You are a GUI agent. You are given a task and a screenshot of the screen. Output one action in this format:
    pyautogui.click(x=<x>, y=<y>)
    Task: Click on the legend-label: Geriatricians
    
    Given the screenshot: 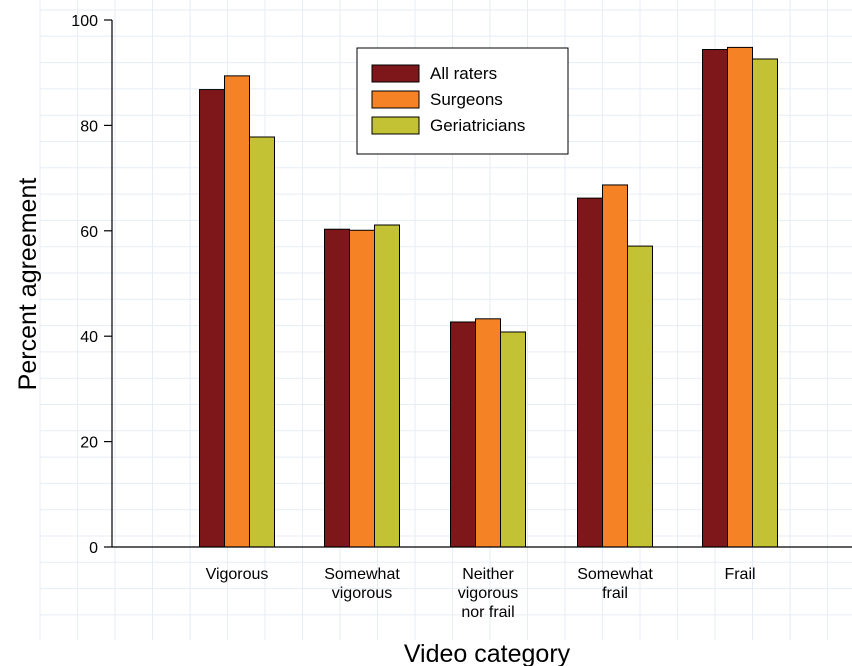 What is the action you would take?
    pyautogui.click(x=477, y=125)
    